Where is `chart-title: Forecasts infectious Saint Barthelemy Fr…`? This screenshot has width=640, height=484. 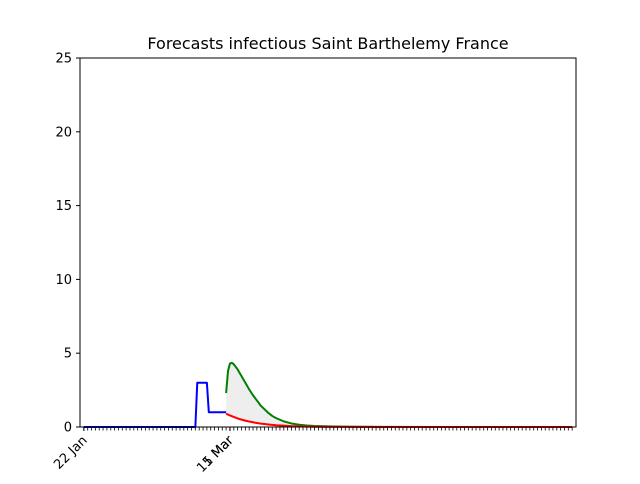 chart-title: Forecasts infectious Saint Barthelemy Fr… is located at coordinates (327, 43).